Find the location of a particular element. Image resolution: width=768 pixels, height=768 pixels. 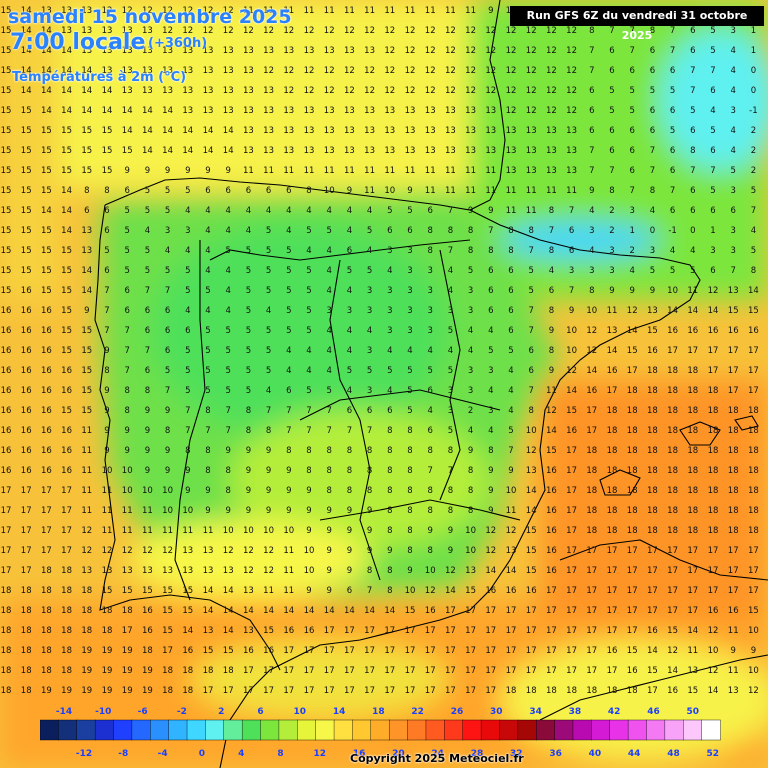

grid-value: 14 is located at coordinates (26, 31).